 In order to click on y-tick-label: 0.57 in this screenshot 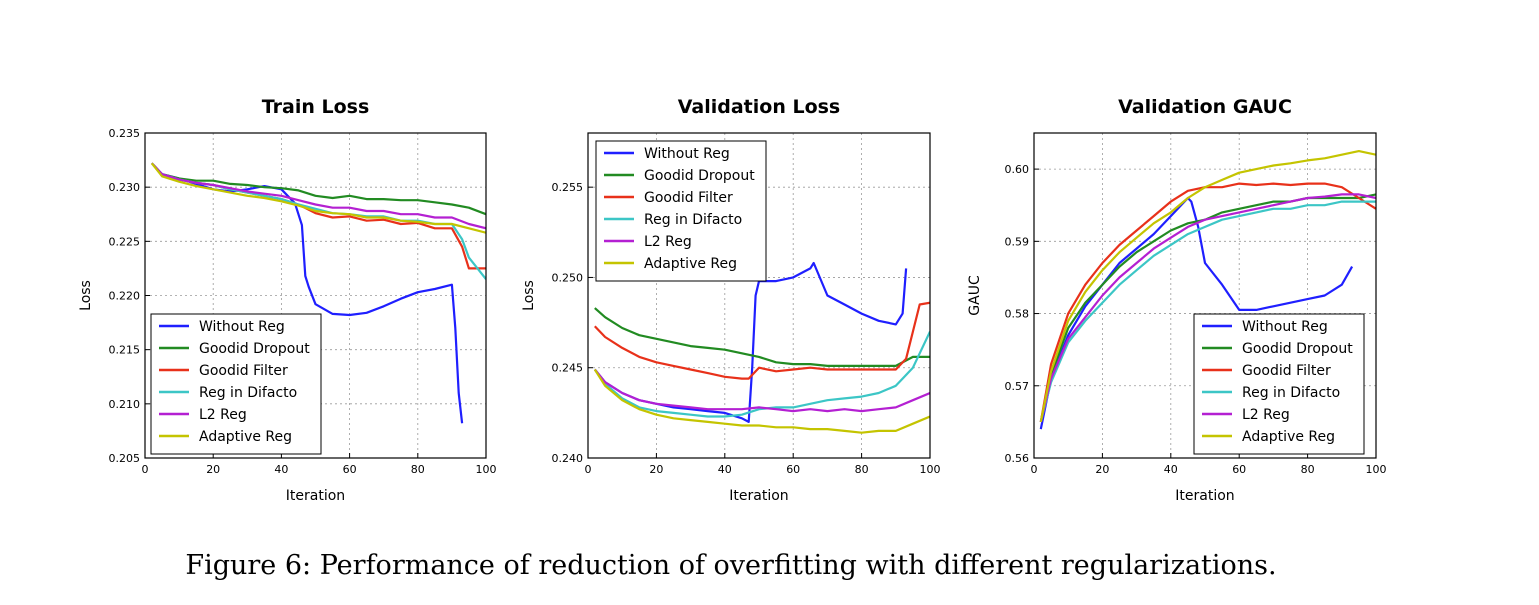, I will do `click(1017, 386)`.